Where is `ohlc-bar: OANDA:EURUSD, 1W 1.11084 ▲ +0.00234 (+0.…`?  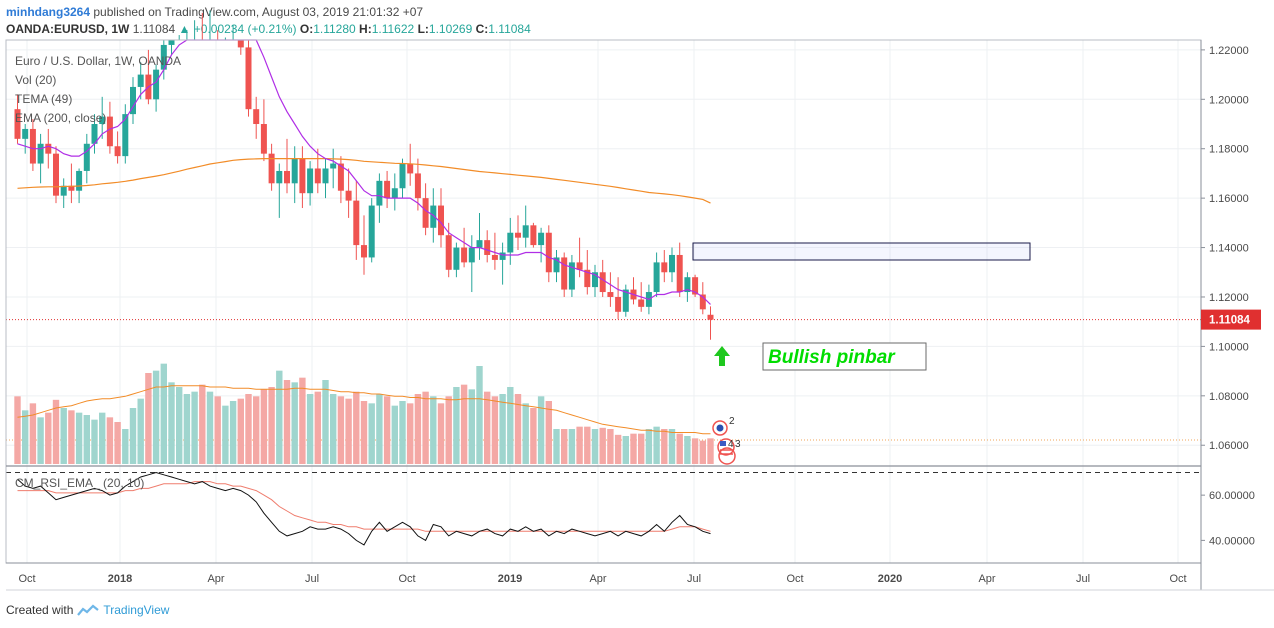
ohlc-bar: OANDA:EURUSD, 1W 1.11084 ▲ +0.00234 (+0.… is located at coordinates (268, 29).